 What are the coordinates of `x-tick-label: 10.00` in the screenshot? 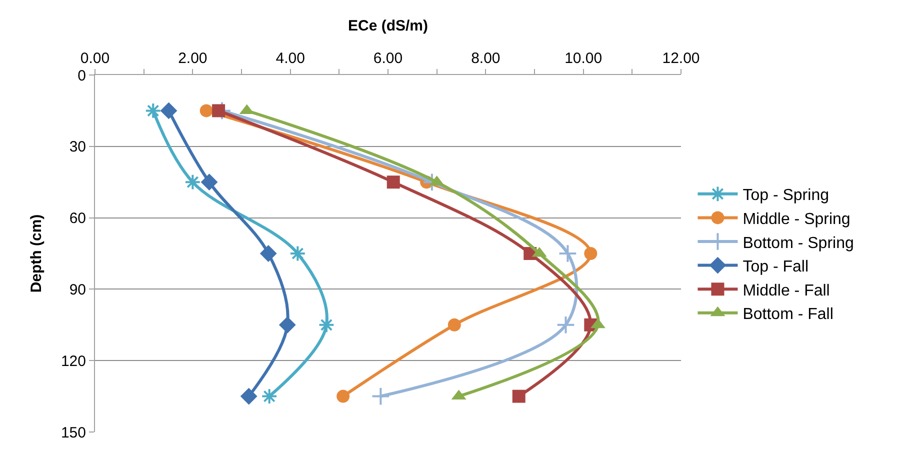 It's located at (583, 58).